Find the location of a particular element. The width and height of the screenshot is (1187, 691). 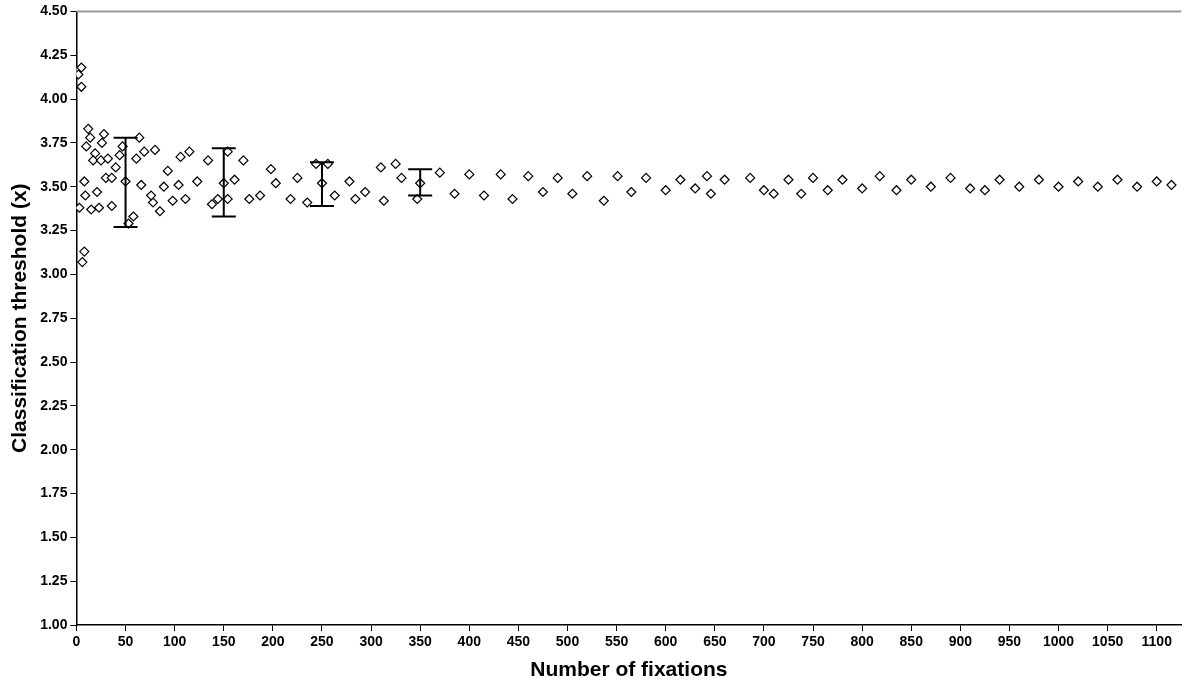

y-tick-label: 2.00 is located at coordinates (54, 448).